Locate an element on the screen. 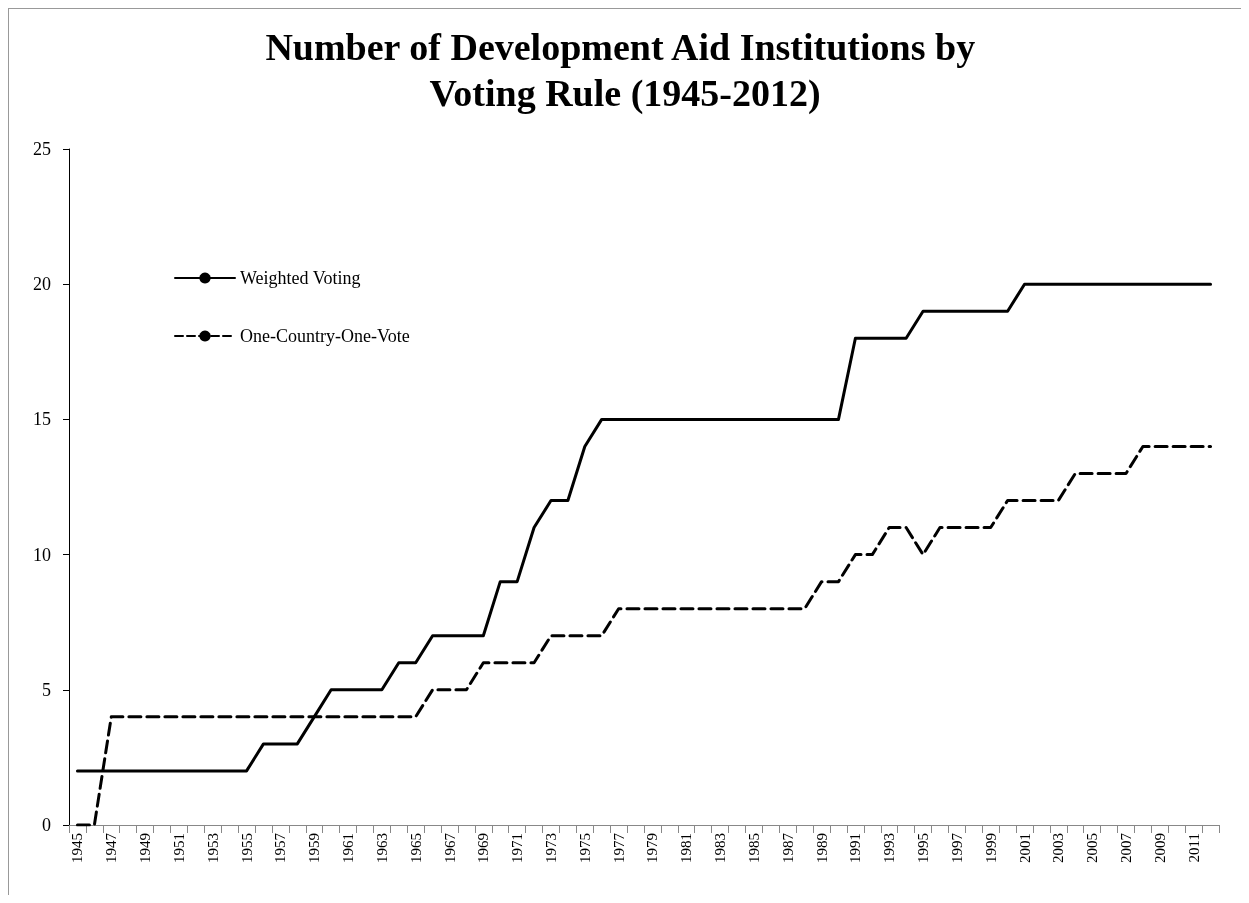 This screenshot has width=1249, height=903. y-tick-label: 5 is located at coordinates (46, 689).